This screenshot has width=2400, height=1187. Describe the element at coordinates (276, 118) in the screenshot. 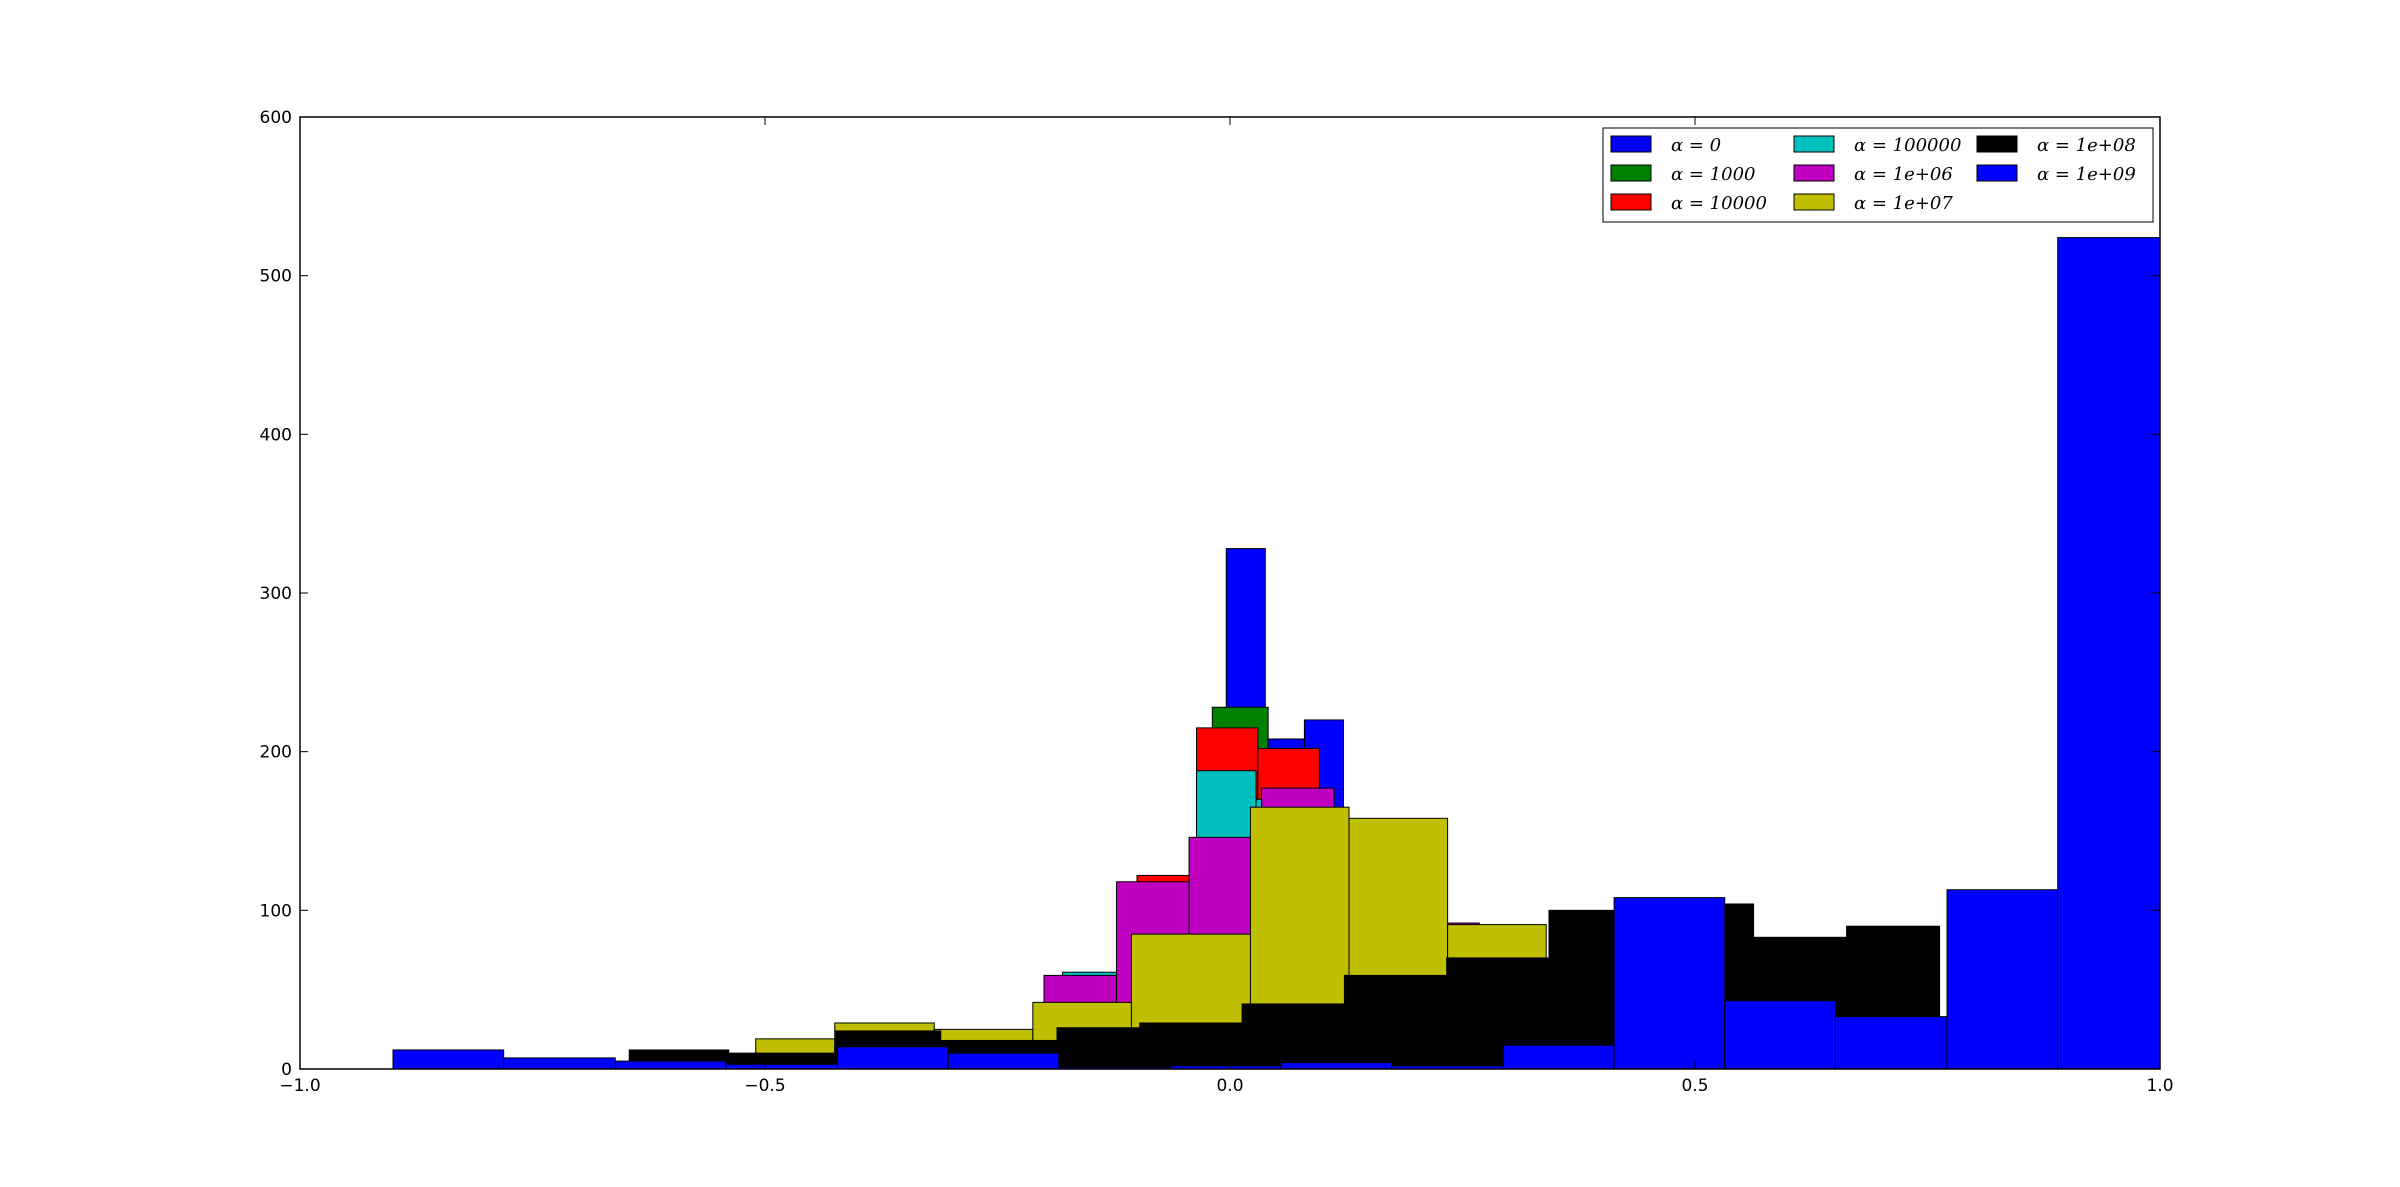

I see `y-tick-label: 600` at that location.